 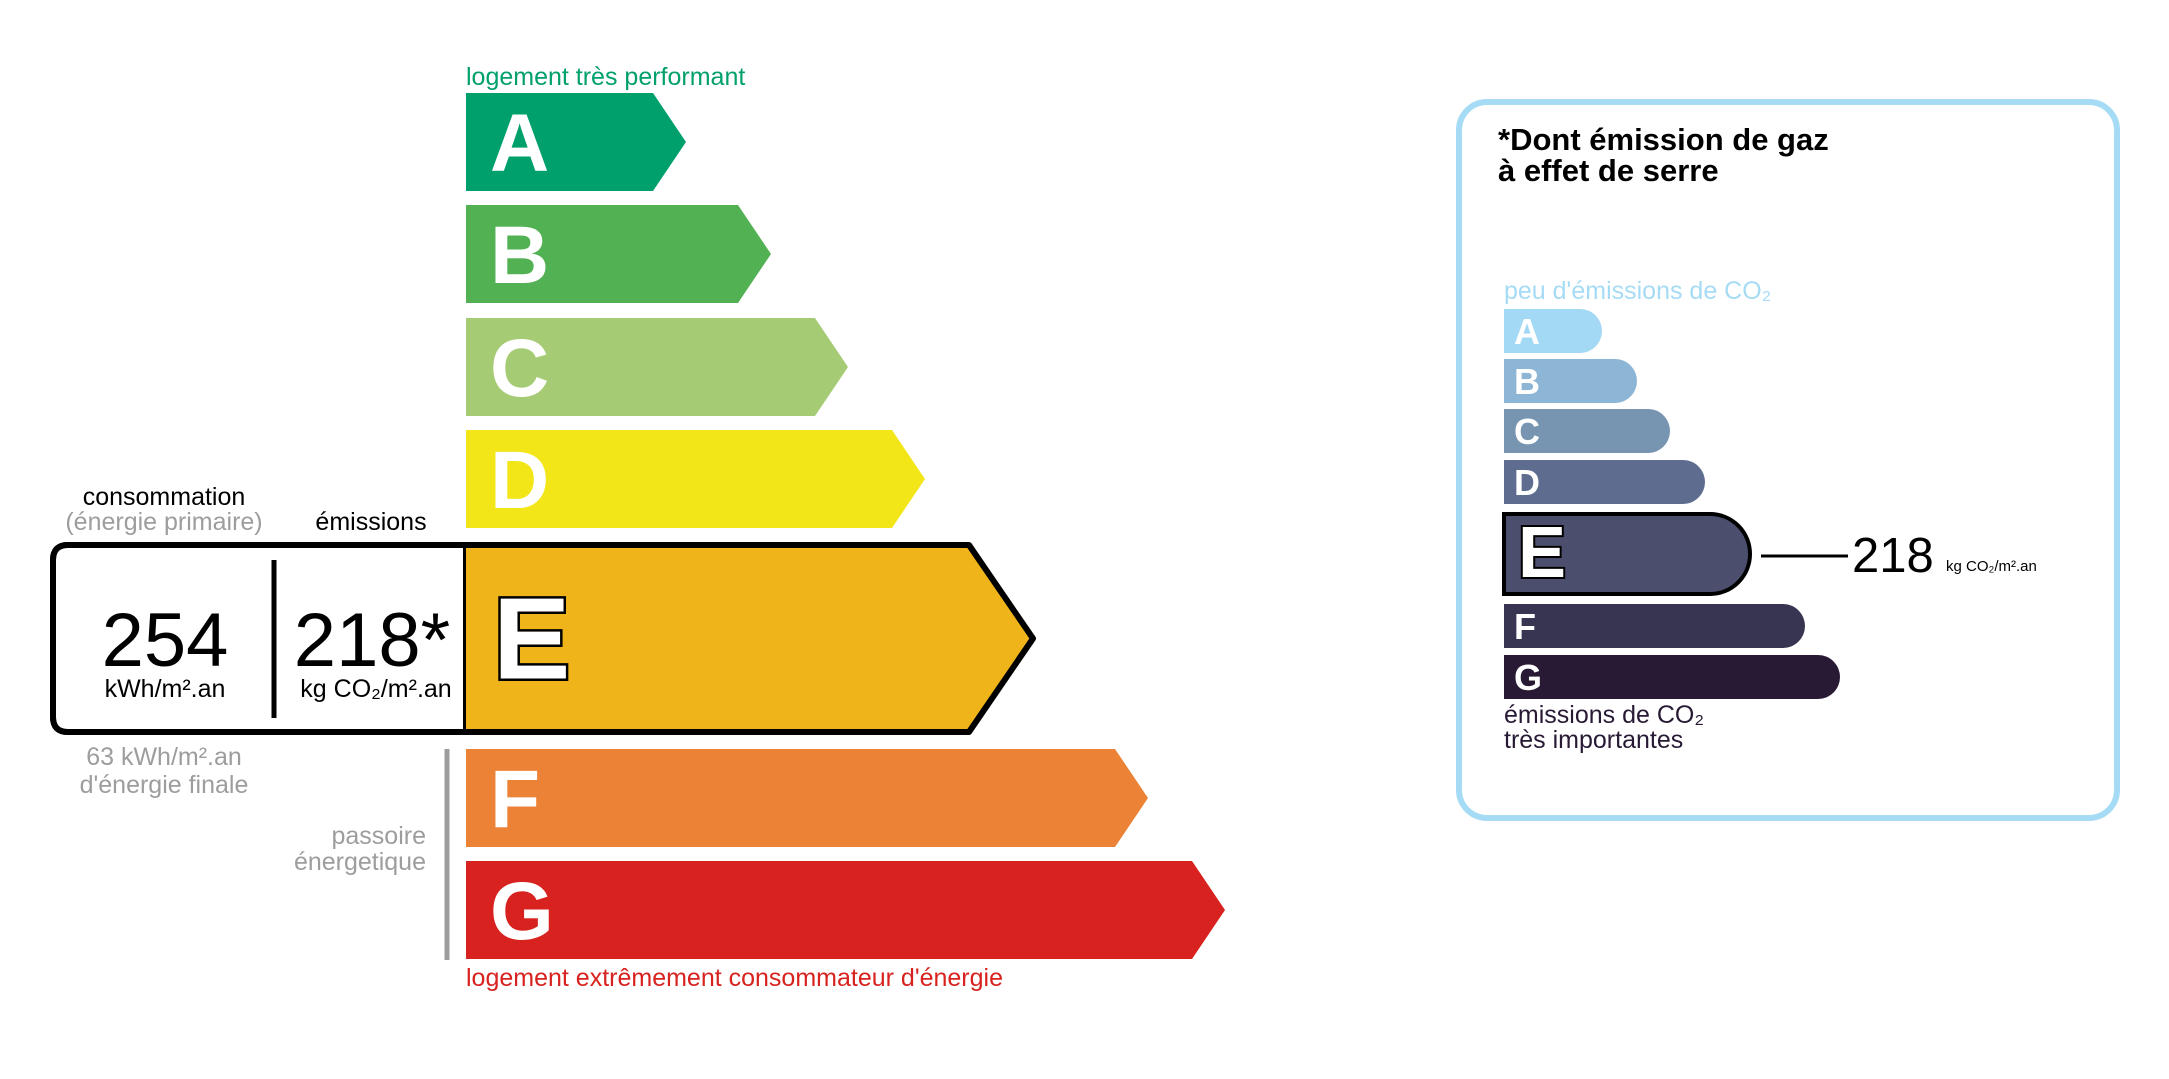 What do you see at coordinates (515, 799) in the screenshot?
I see `energy-class-letter: F` at bounding box center [515, 799].